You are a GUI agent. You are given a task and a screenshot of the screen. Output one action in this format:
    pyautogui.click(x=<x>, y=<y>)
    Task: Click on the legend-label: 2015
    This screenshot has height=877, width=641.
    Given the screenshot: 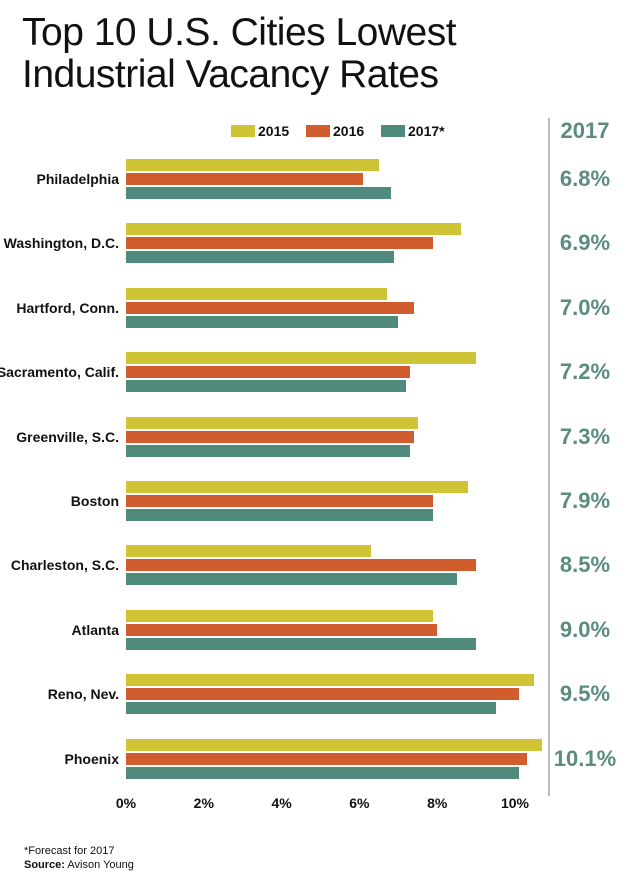 What is the action you would take?
    pyautogui.click(x=274, y=131)
    